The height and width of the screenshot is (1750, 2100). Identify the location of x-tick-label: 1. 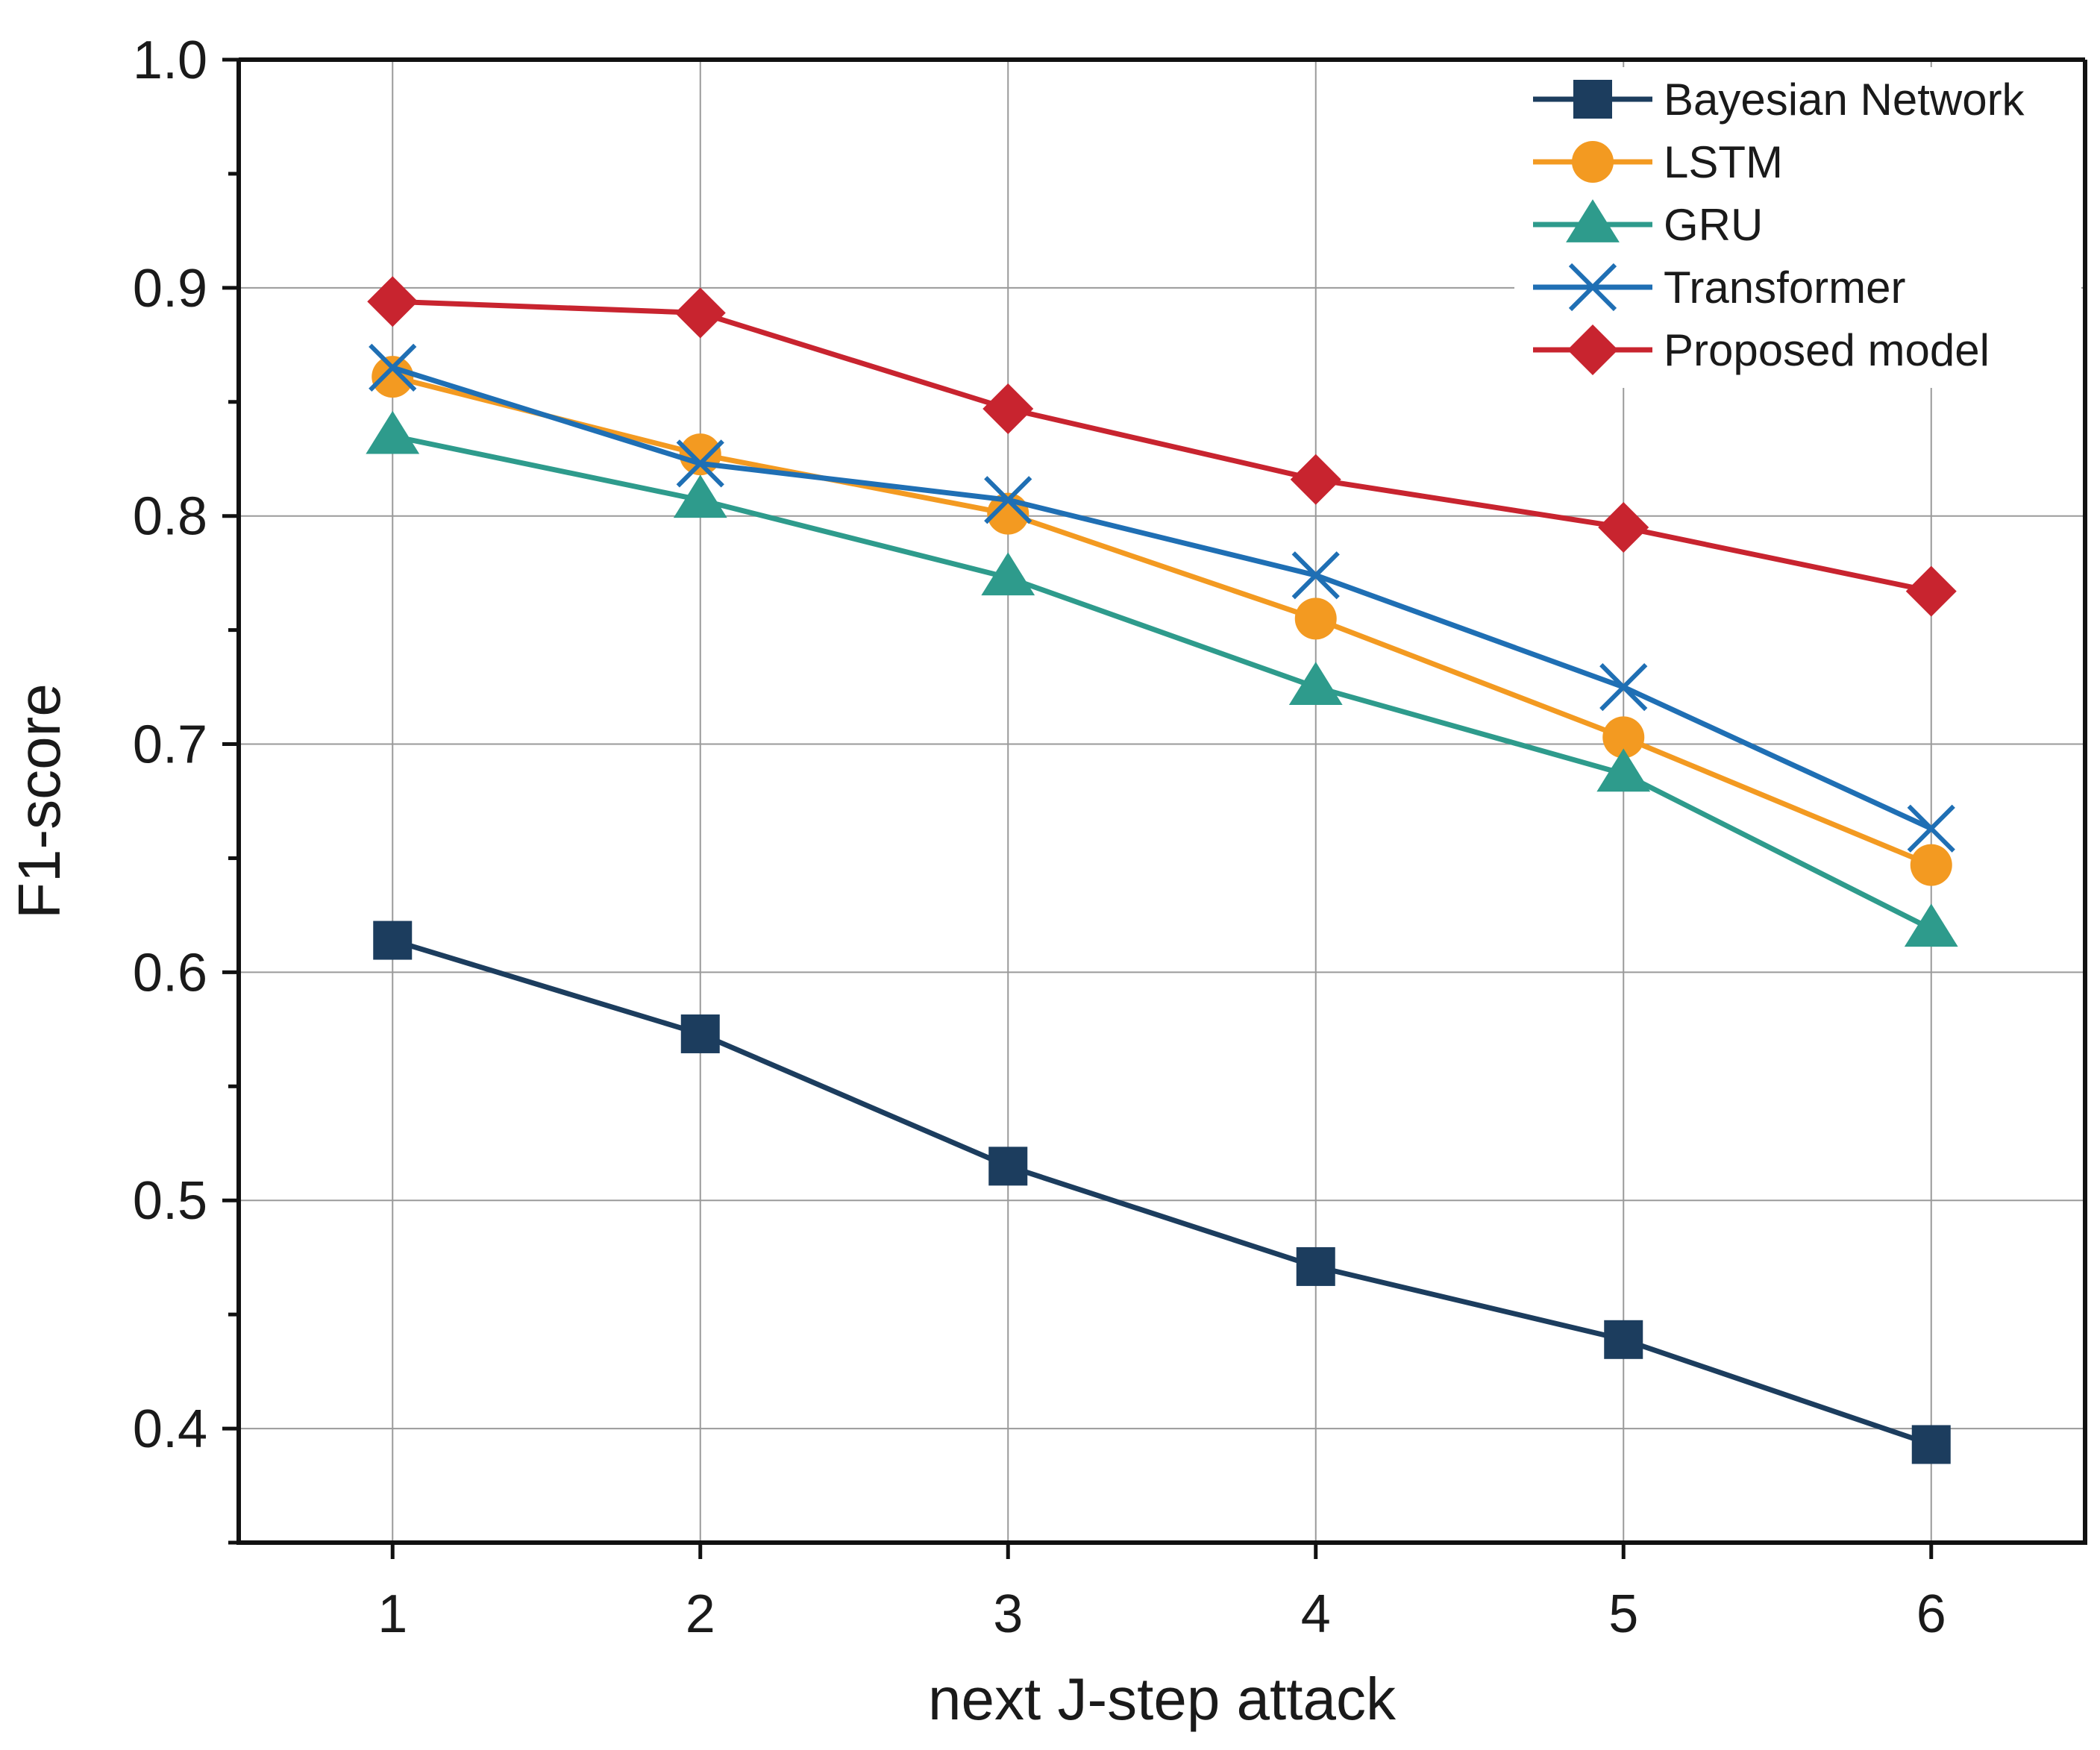
(392, 1614).